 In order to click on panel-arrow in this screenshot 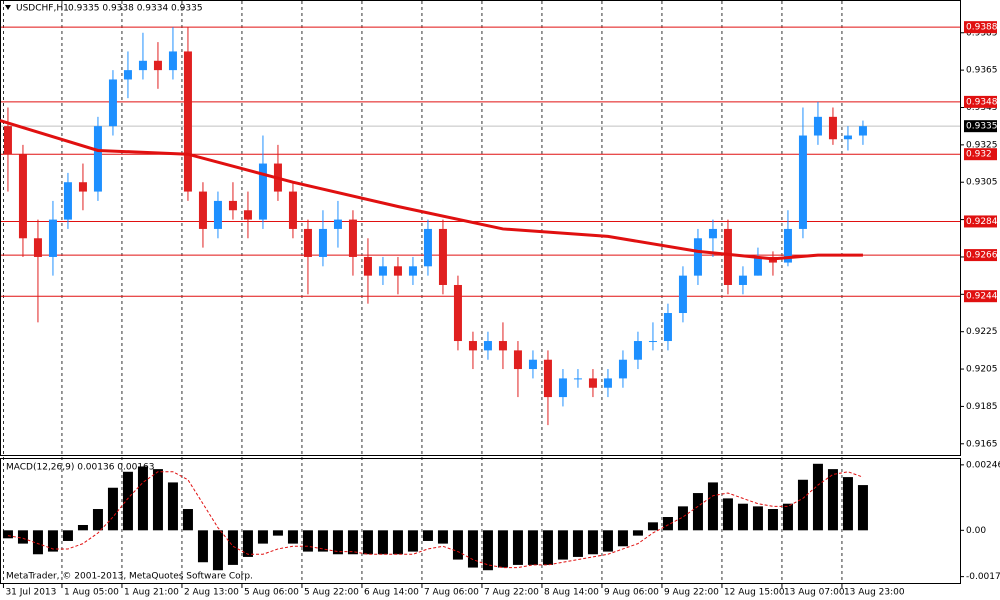, I will do `click(8, 7)`.